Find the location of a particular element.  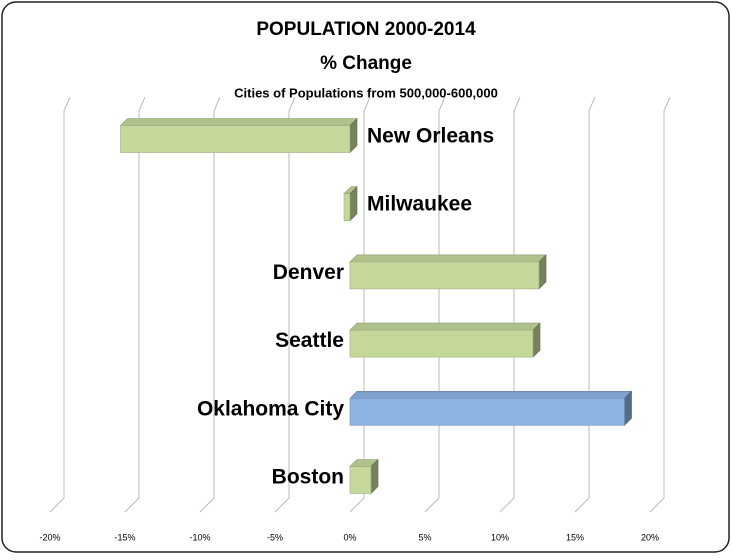

x-tick-label: -5% is located at coordinates (275, 537).